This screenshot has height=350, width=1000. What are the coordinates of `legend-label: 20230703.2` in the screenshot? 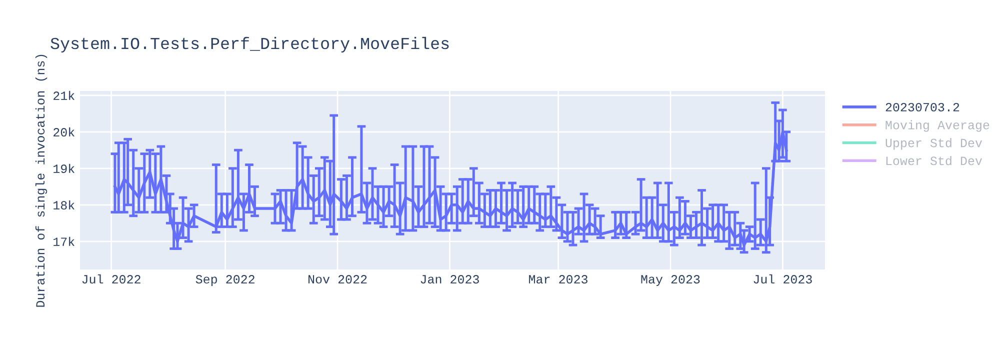 It's located at (923, 107).